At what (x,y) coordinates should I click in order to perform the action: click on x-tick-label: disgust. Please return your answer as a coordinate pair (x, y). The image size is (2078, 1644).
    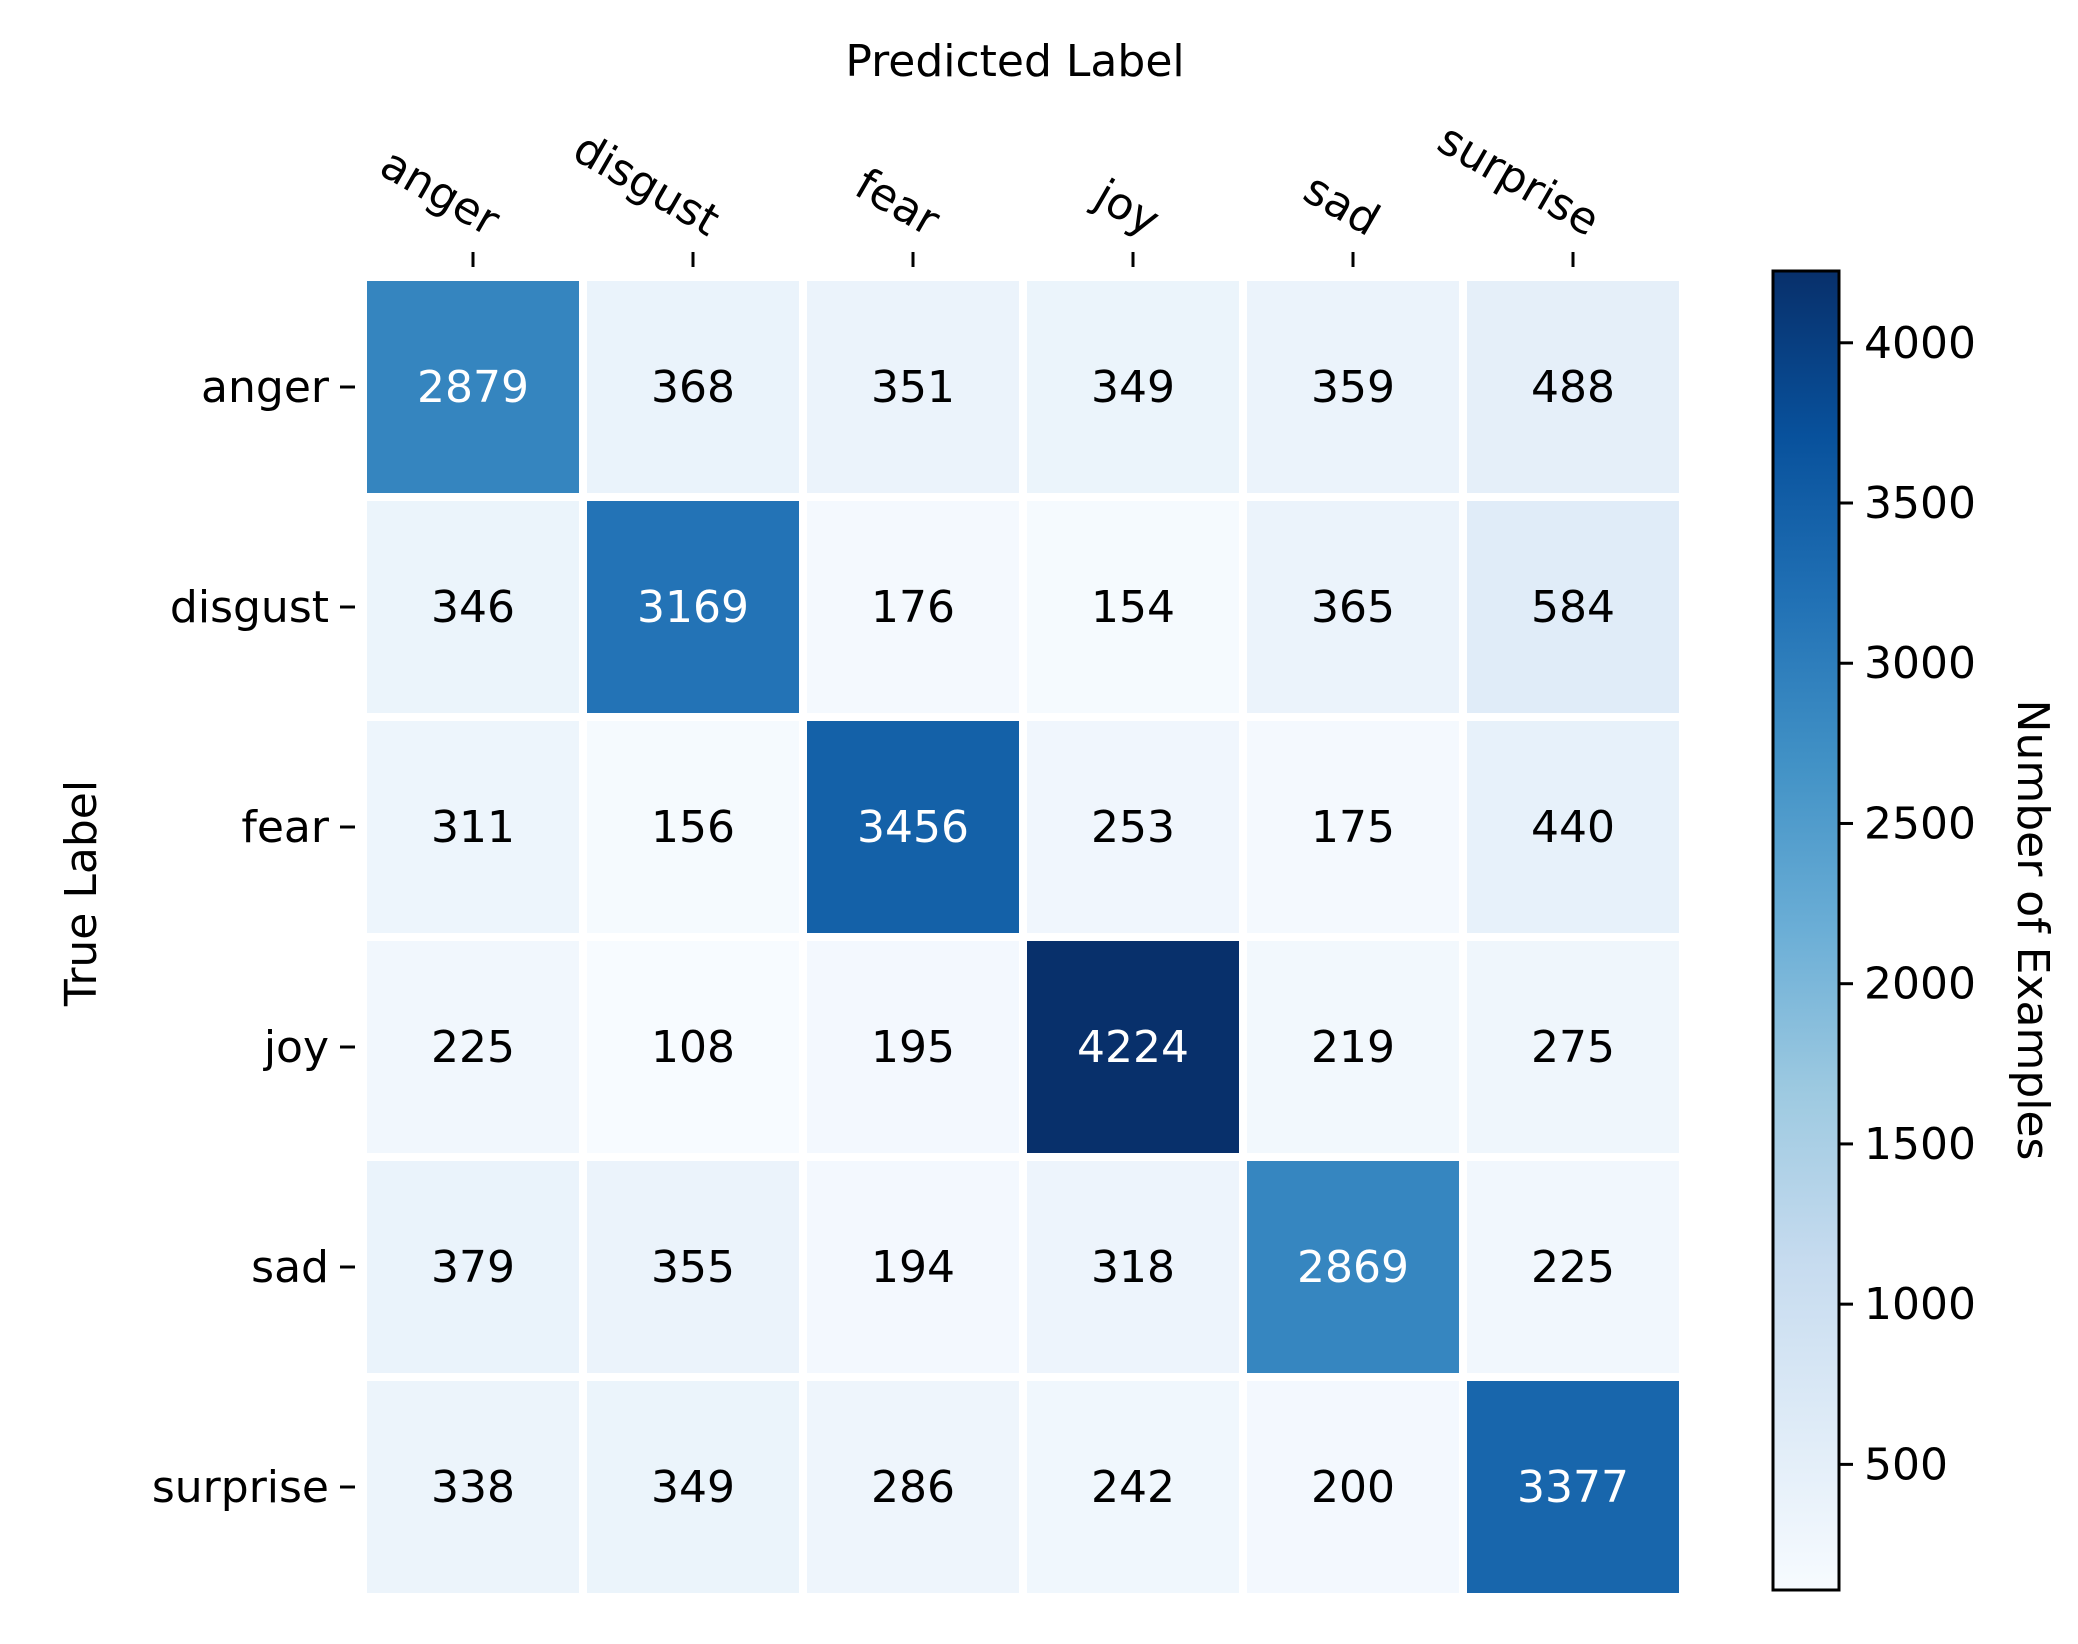
    Looking at the image, I should click on (646, 185).